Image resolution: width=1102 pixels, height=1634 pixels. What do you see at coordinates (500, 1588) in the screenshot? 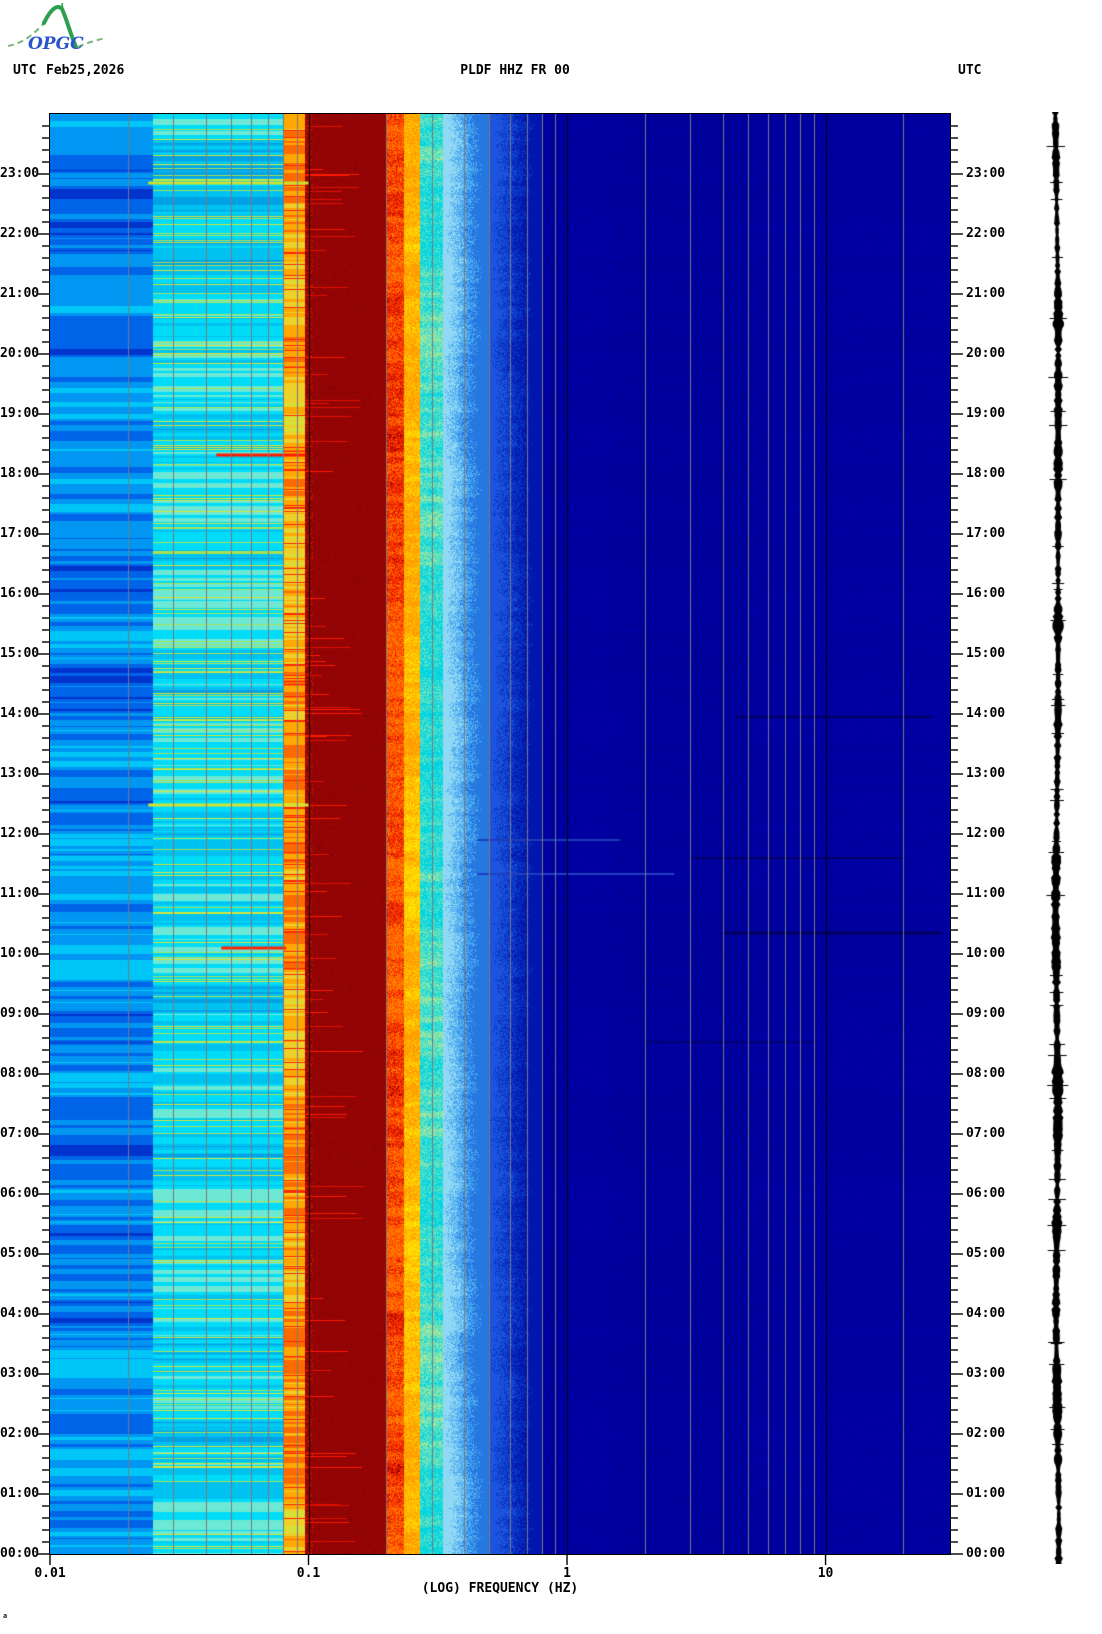
I see `x-axis-label: (LOG) FREQUENCY (HZ)` at bounding box center [500, 1588].